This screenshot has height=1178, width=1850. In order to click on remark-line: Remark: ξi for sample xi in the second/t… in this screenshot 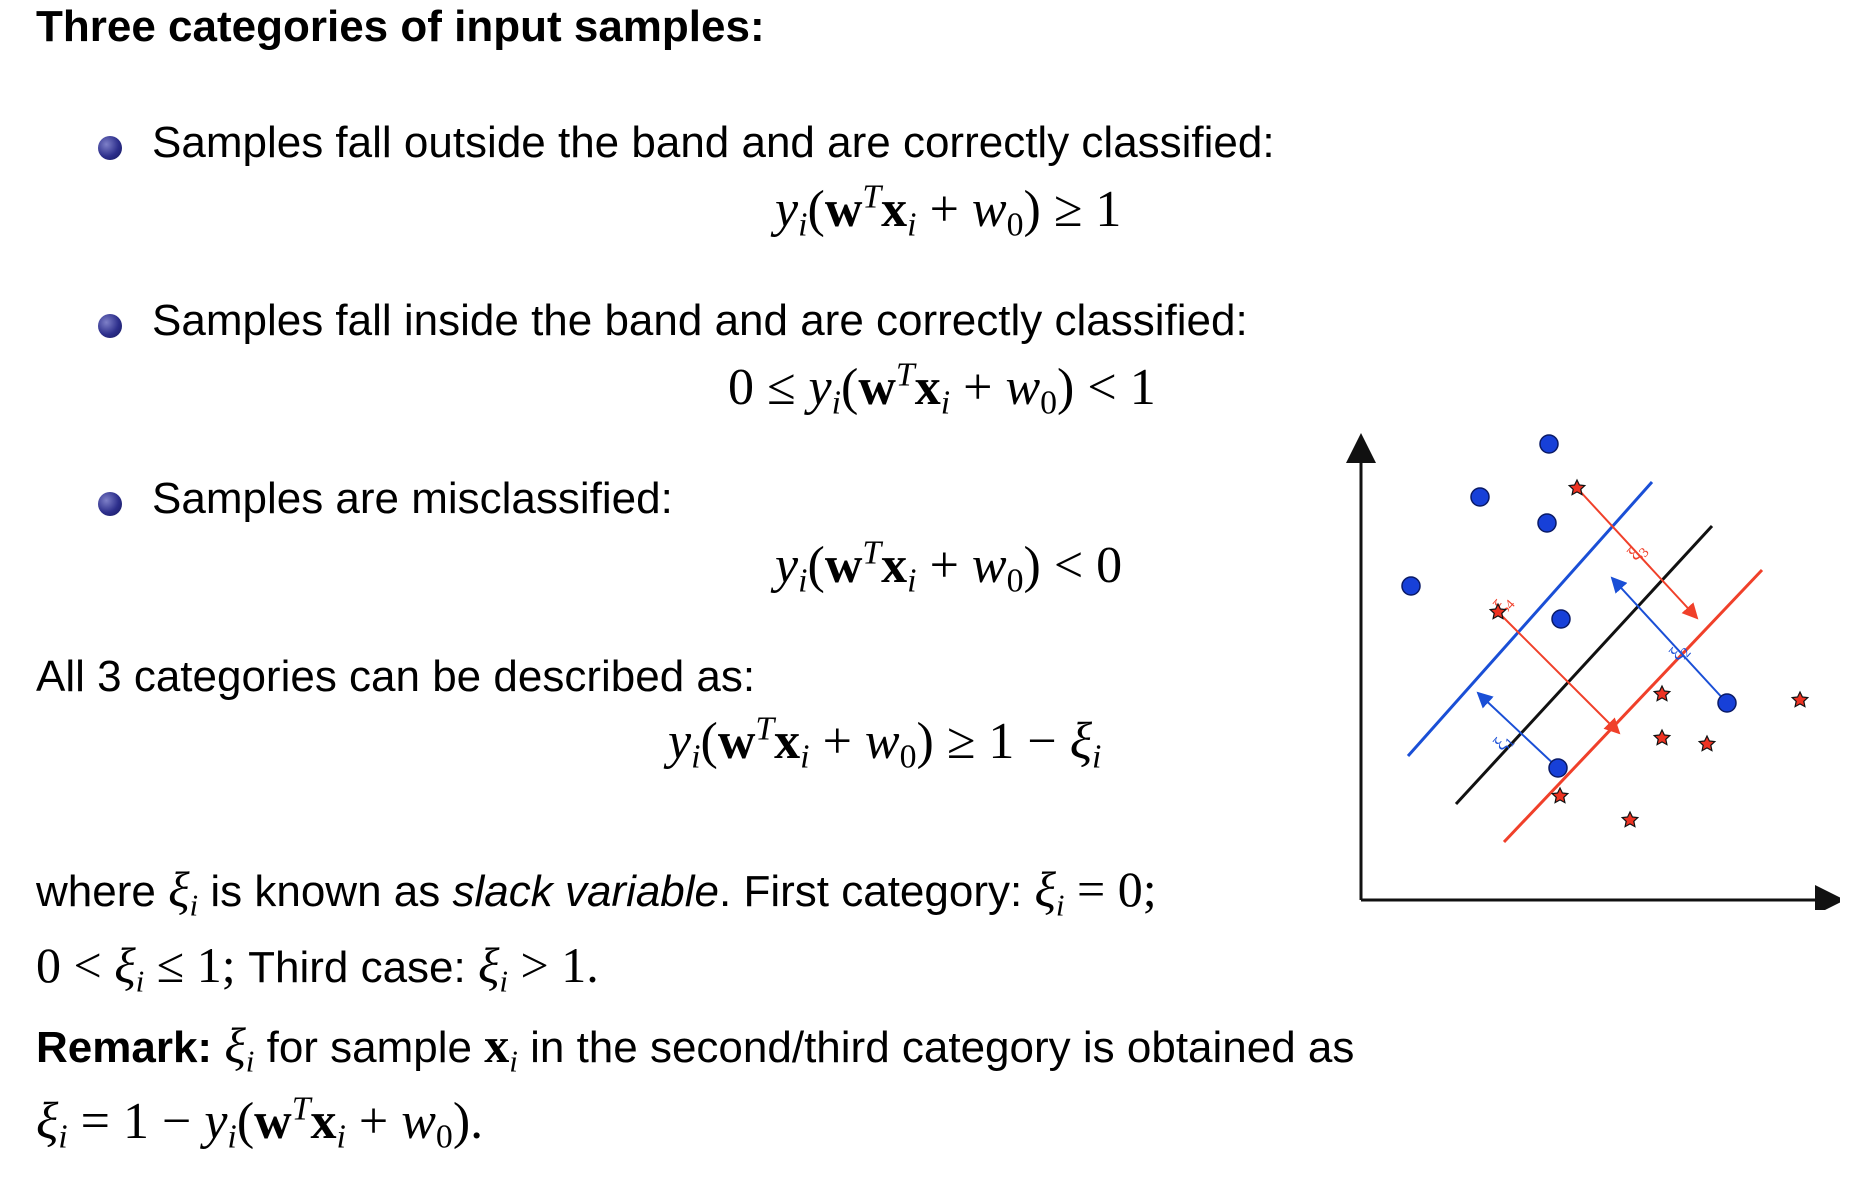, I will do `click(695, 1048)`.